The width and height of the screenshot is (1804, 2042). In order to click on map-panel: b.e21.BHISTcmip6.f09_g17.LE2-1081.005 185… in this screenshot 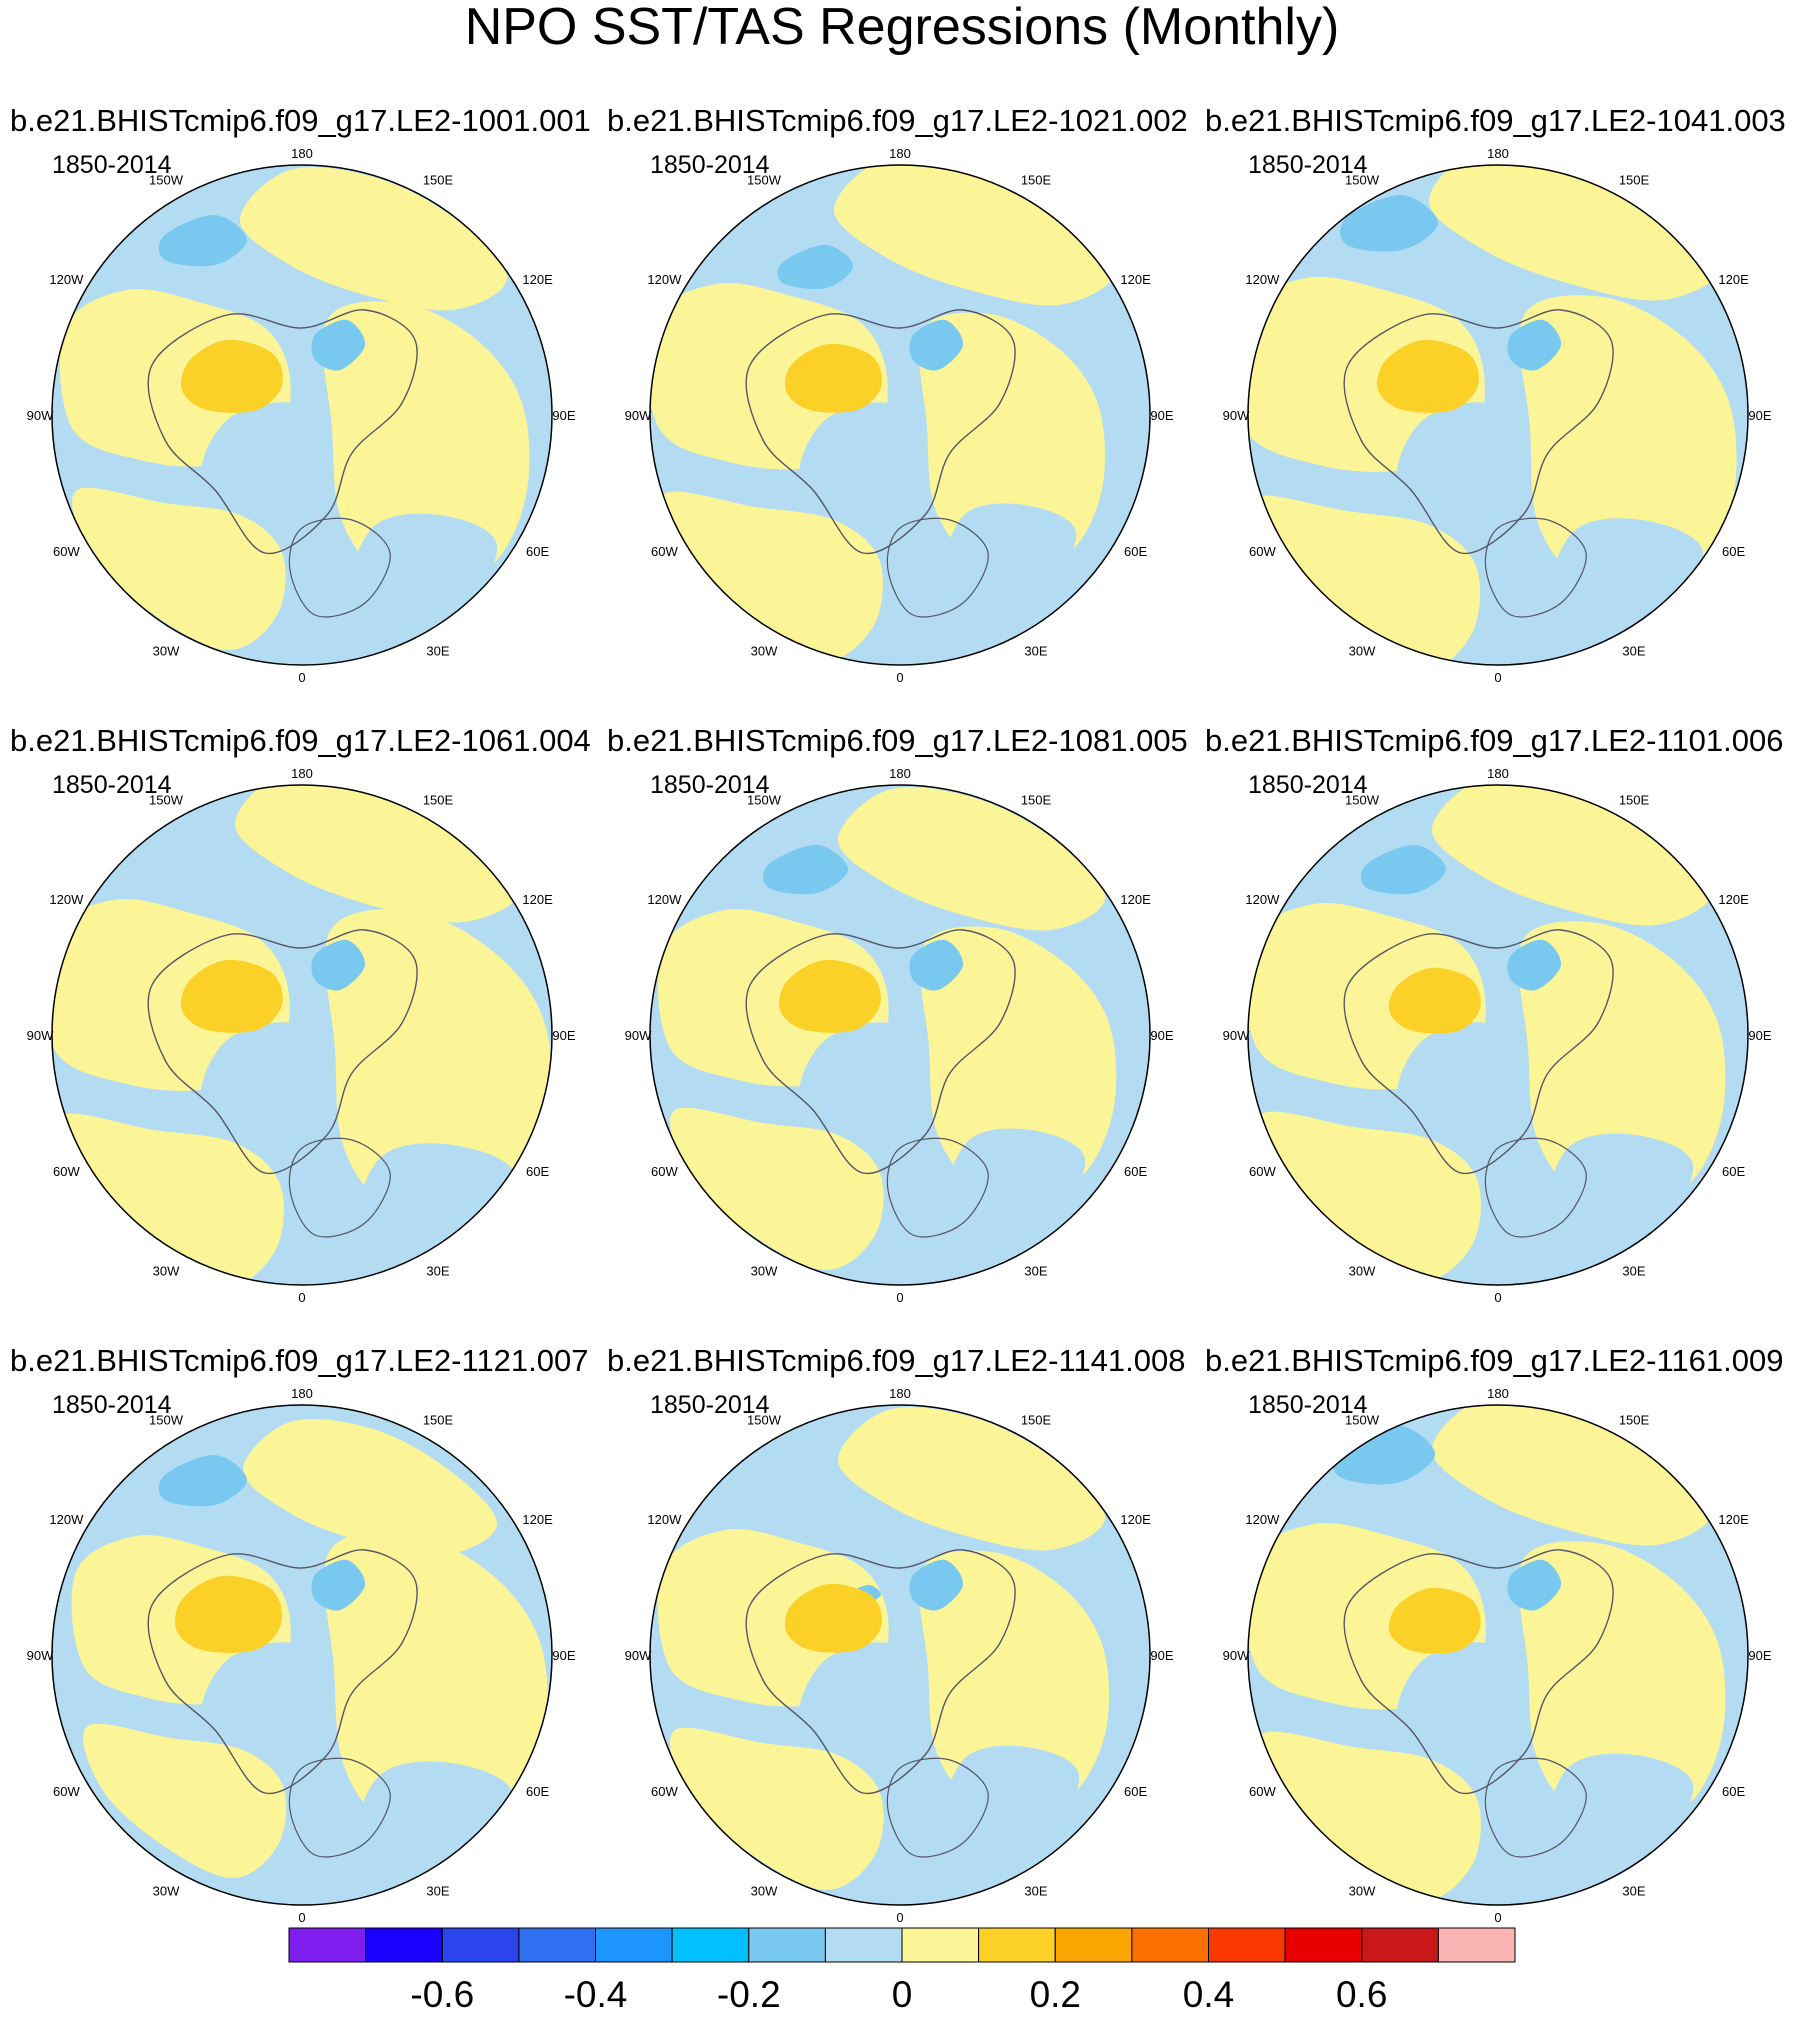, I will do `click(897, 1014)`.